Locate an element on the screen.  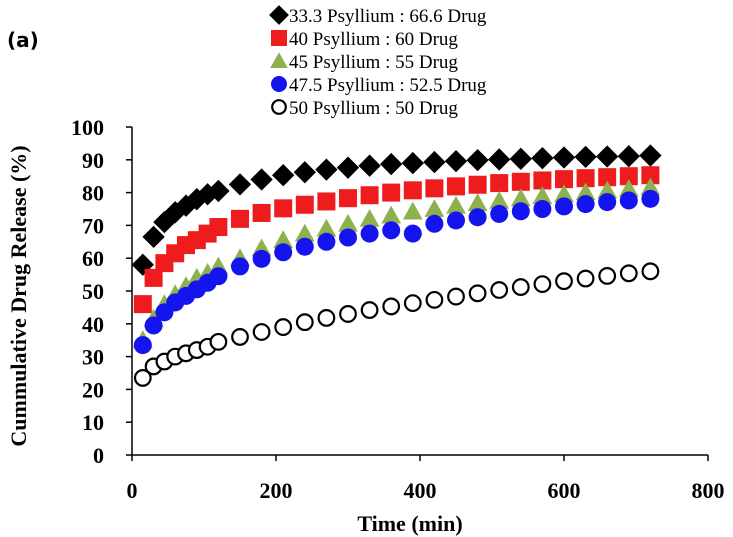
y-tick-label: 0 is located at coordinates (98, 455).